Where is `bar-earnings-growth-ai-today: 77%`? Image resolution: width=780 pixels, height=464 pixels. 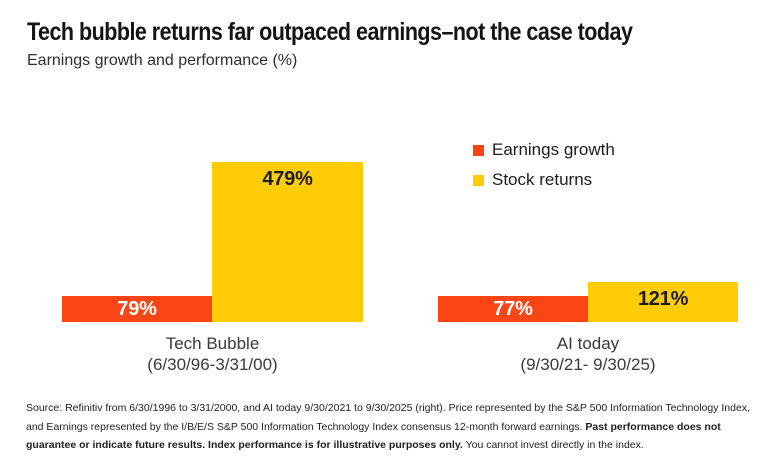
bar-earnings-growth-ai-today: 77% is located at coordinates (513, 309).